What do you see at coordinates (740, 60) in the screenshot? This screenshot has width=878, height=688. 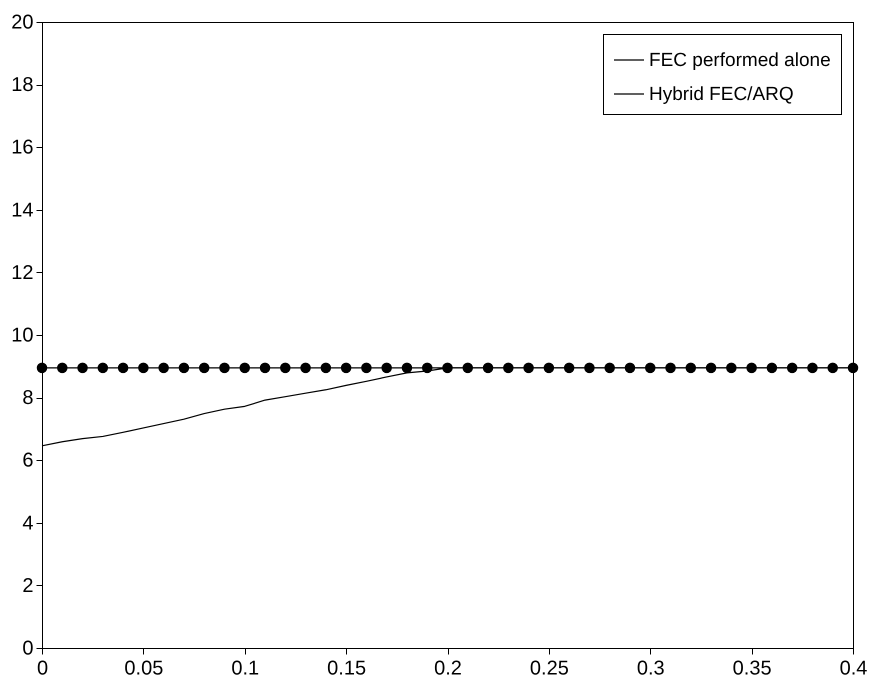 I see `legend-label: FEC performed alone` at bounding box center [740, 60].